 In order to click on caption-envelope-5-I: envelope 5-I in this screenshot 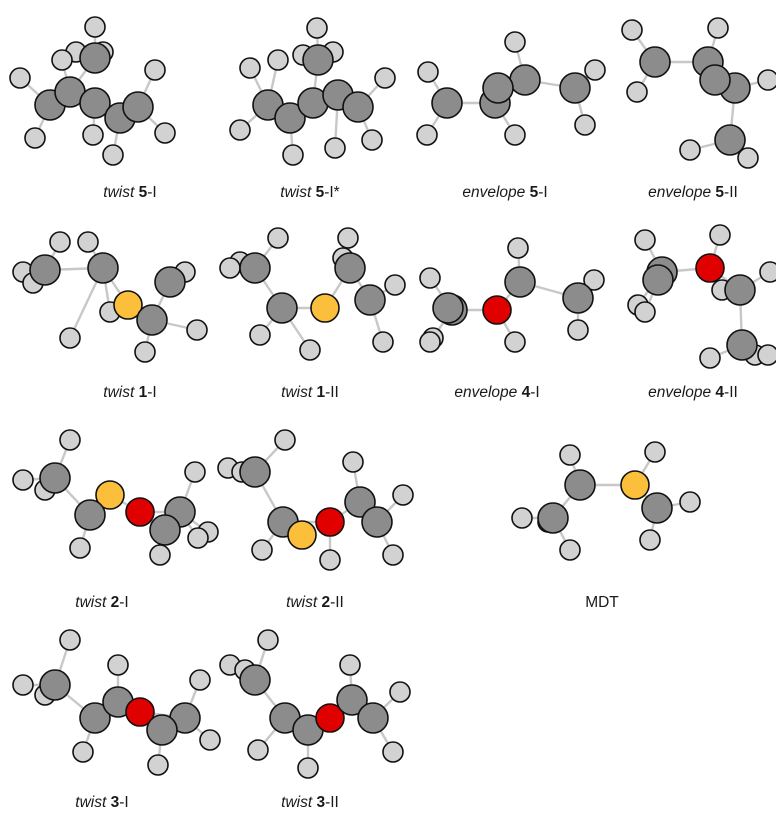, I will do `click(504, 192)`.